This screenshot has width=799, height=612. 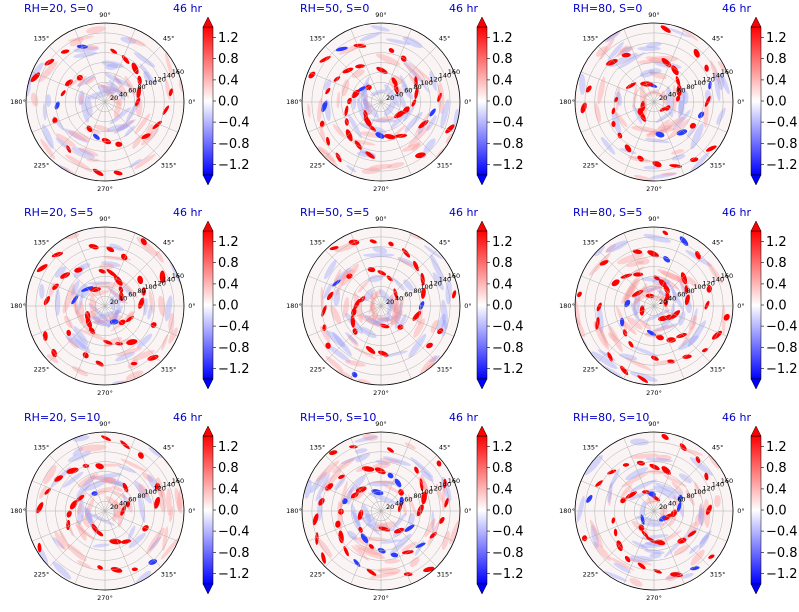 I want to click on colorbar-tick-label: 0.4, so click(x=228, y=80).